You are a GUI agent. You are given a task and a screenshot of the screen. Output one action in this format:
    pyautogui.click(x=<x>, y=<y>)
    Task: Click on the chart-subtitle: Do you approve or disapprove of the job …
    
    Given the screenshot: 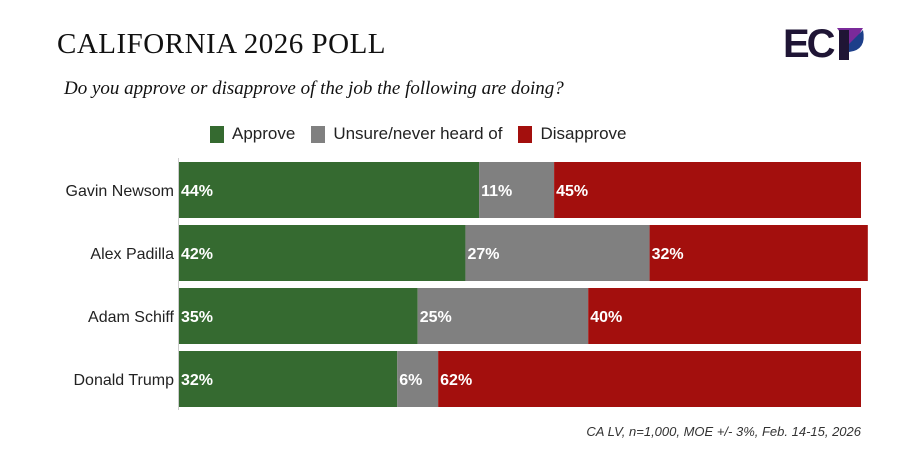 What is the action you would take?
    pyautogui.click(x=314, y=88)
    